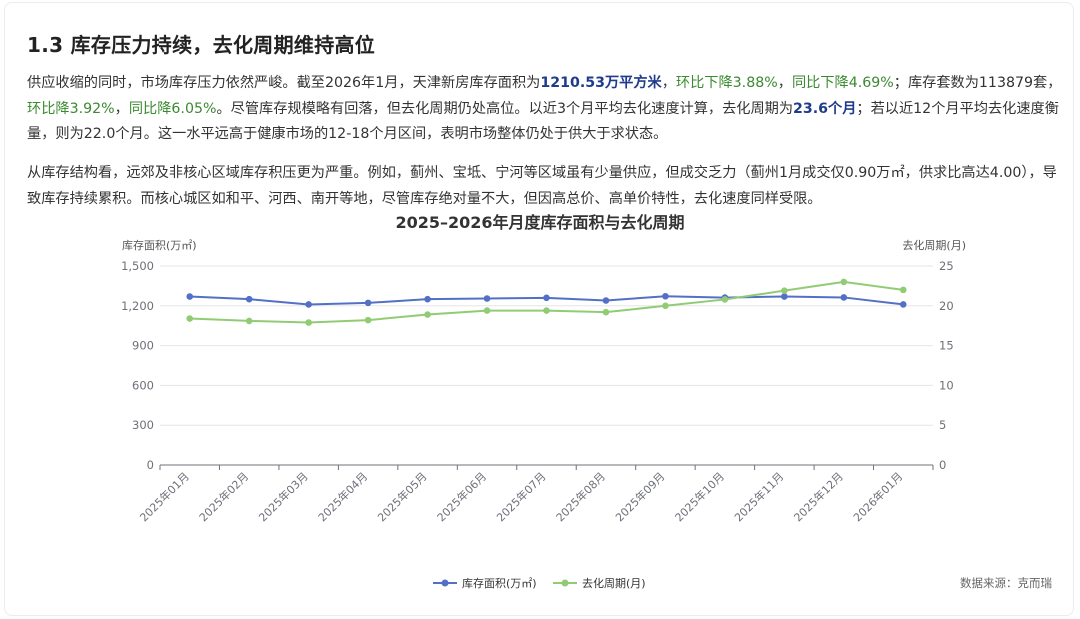 This screenshot has width=1080, height=619. I want to click on x-tick-label: 2025年08月, so click(580, 496).